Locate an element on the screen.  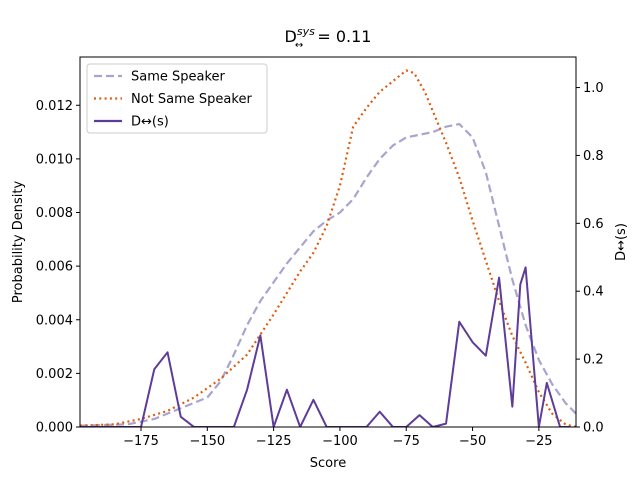
title-base: D is located at coordinates (291, 36).